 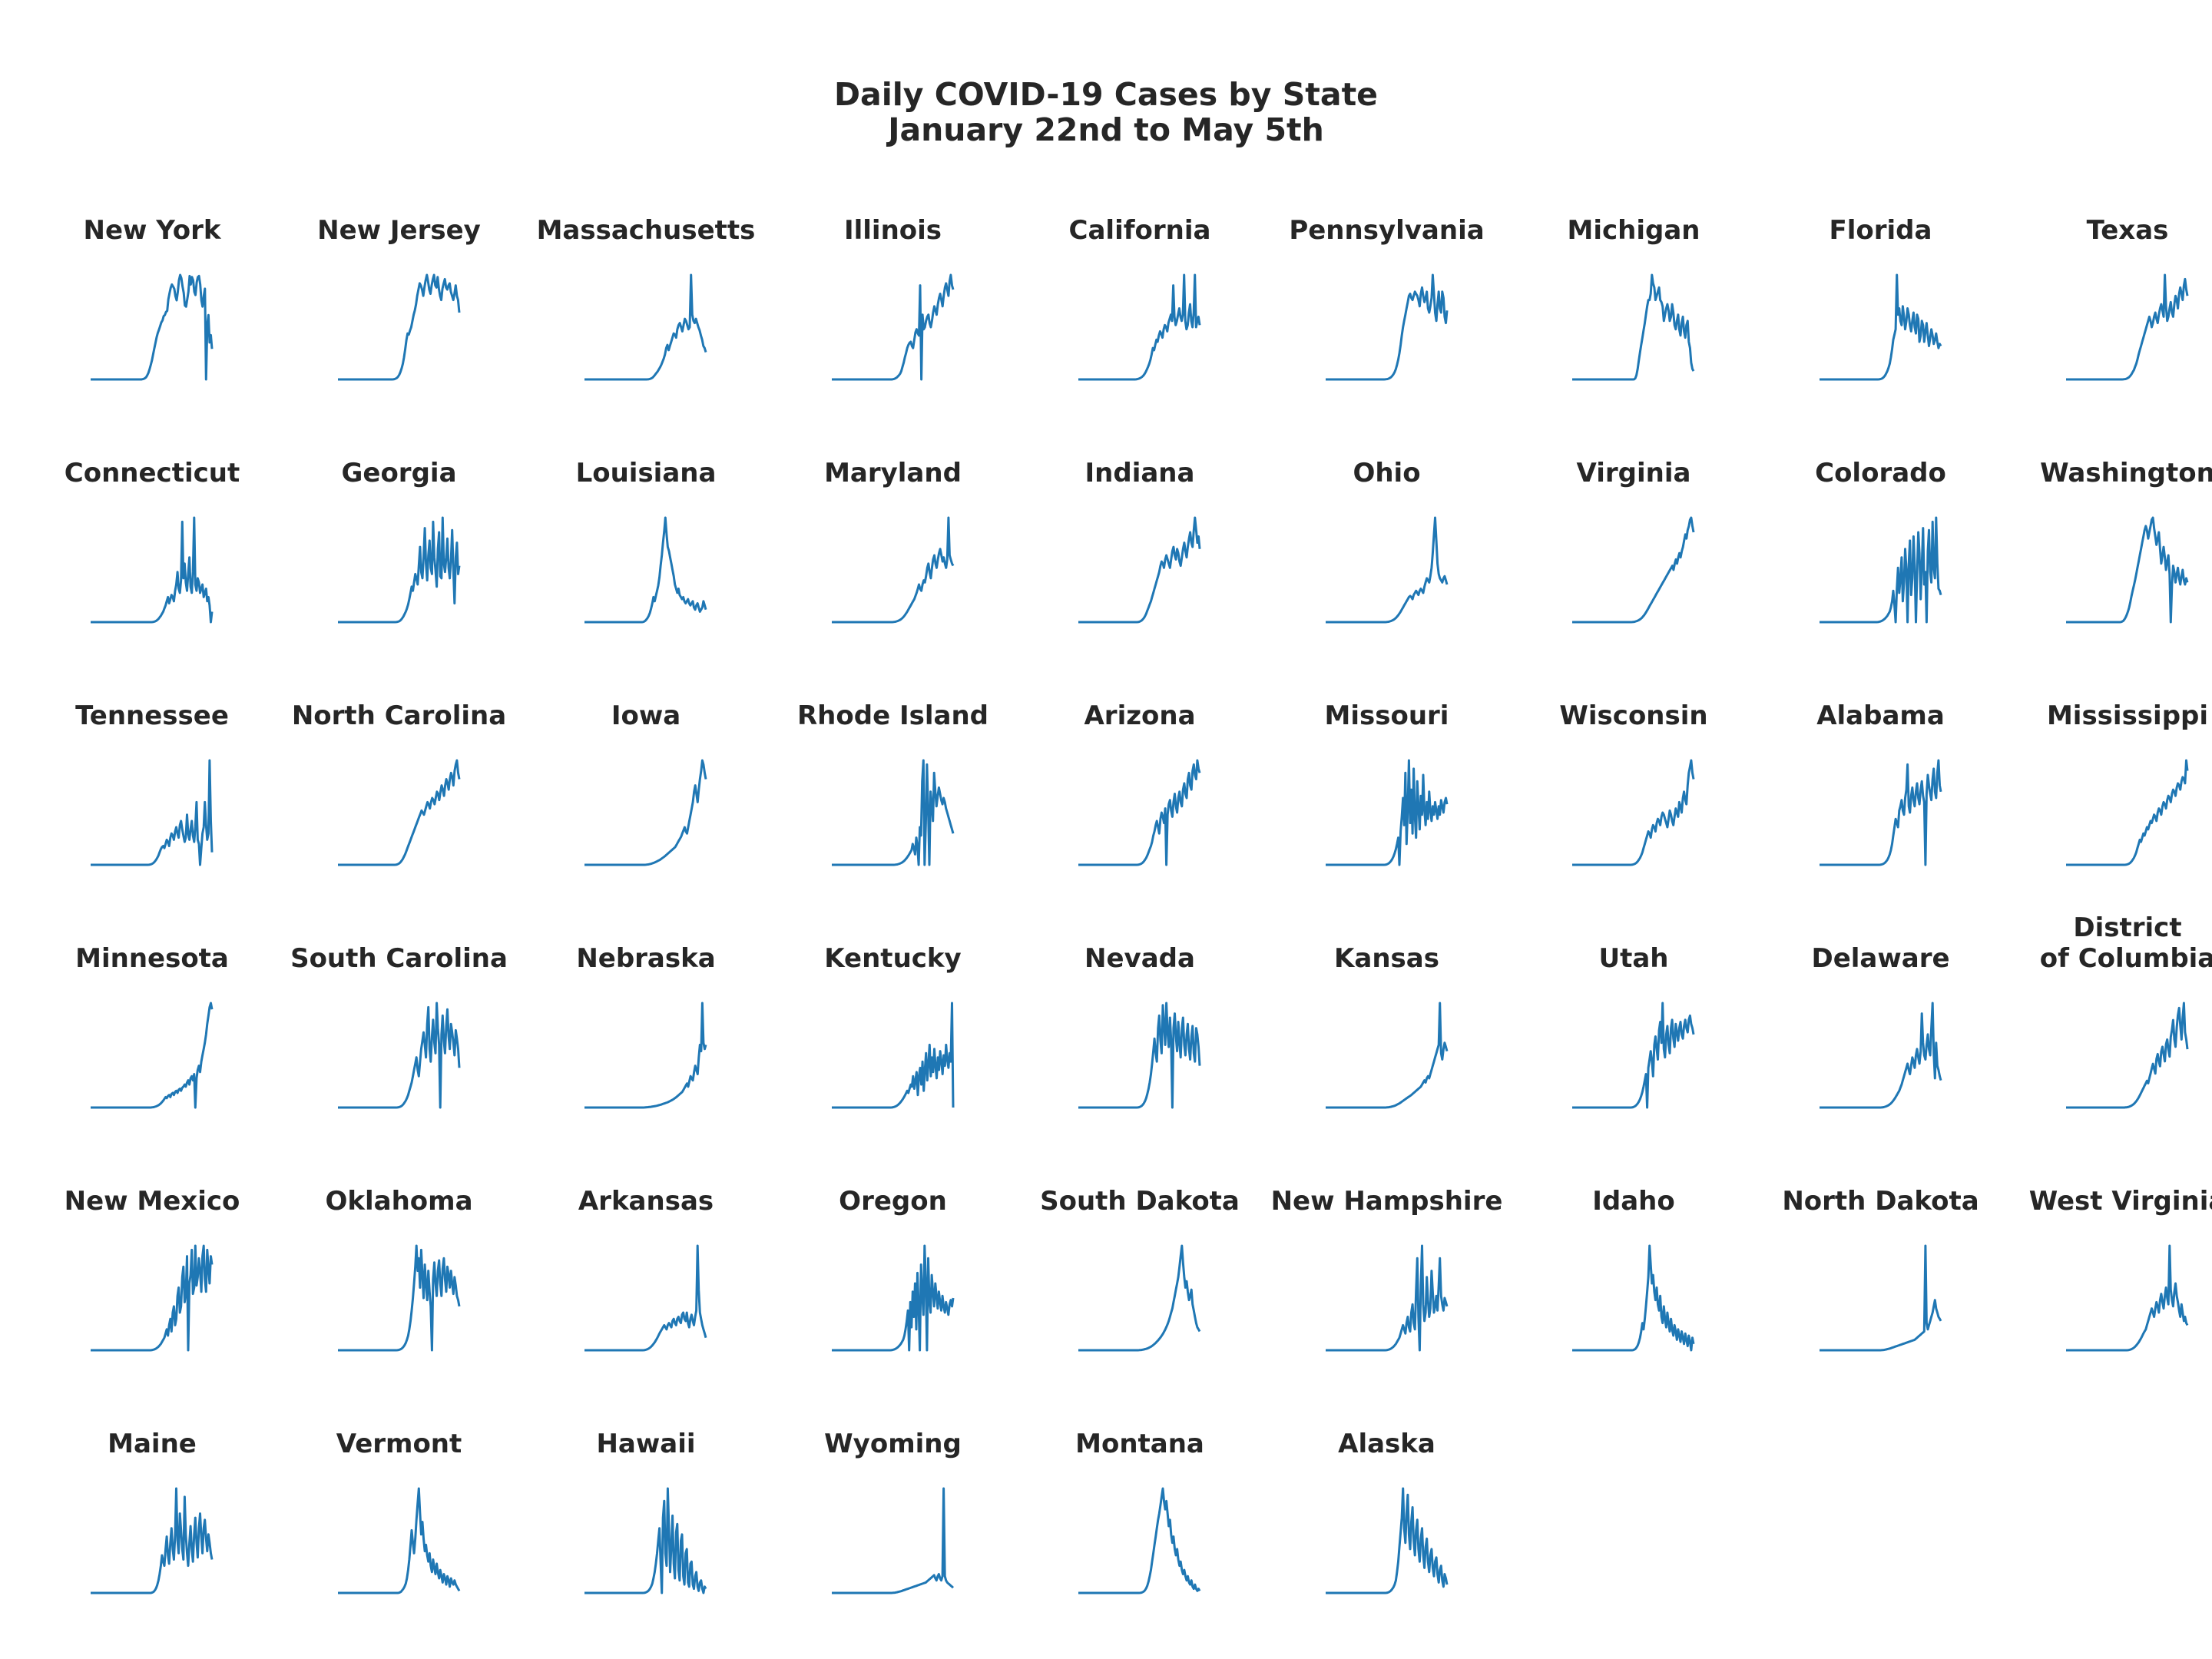 I want to click on panel-title: New Hampshire, so click(x=1387, y=1202).